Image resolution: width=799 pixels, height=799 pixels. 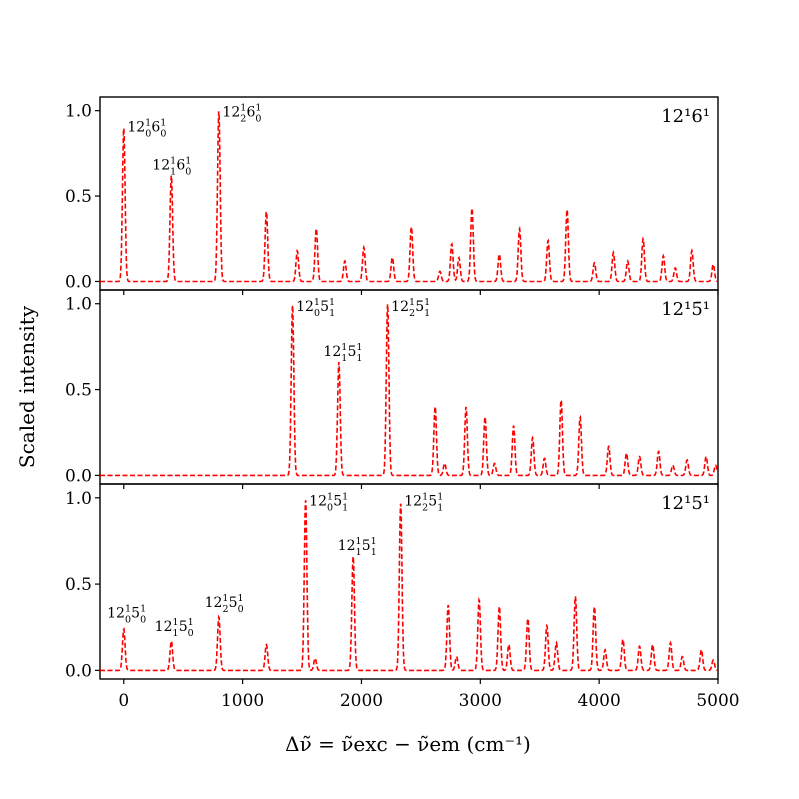 I want to click on peak-annotation: 121 1 61 0, so click(x=171, y=166).